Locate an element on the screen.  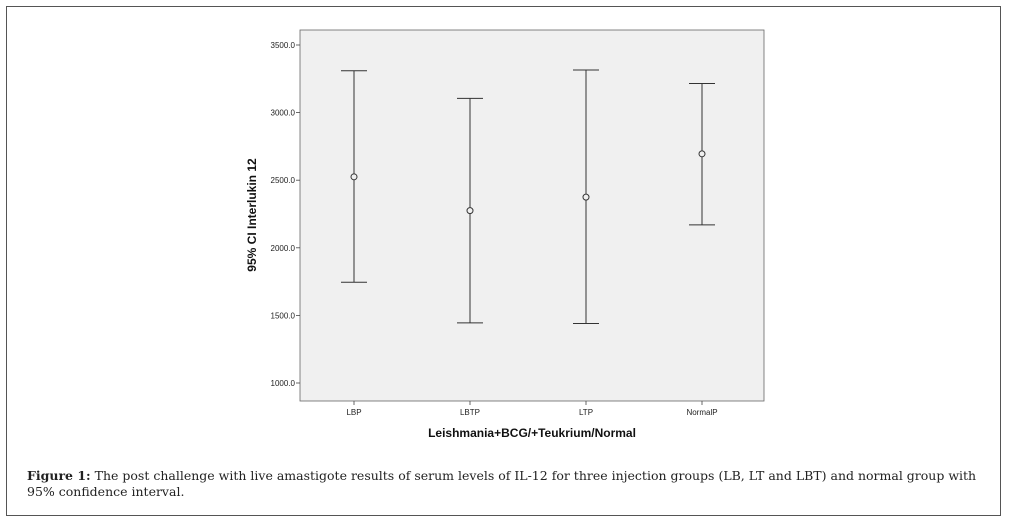
x-axis: LBP LBTP LTP NormalP is located at coordinates (532, 409).